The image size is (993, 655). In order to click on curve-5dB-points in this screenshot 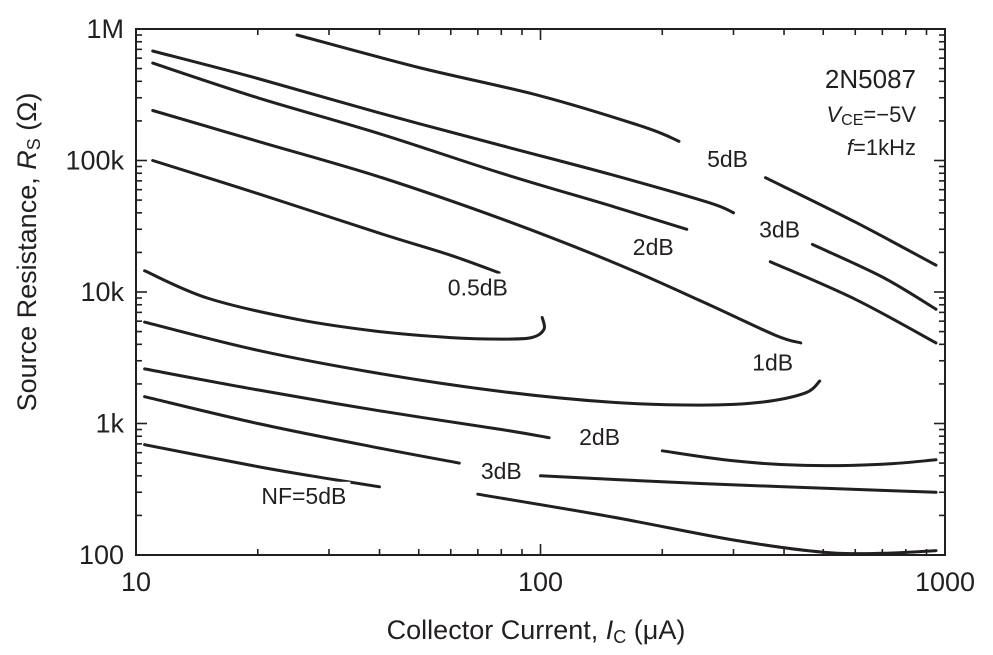, I will do `click(488, 88)`.